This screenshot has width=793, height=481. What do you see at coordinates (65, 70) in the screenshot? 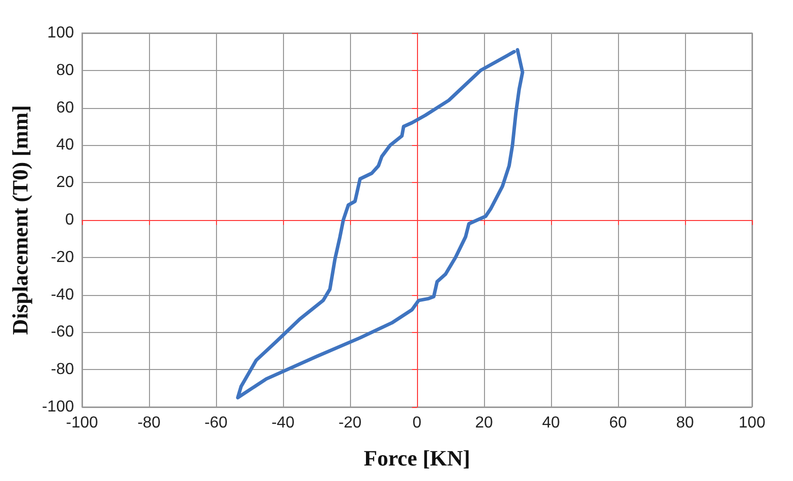
I see `y-tick-label: 80` at bounding box center [65, 70].